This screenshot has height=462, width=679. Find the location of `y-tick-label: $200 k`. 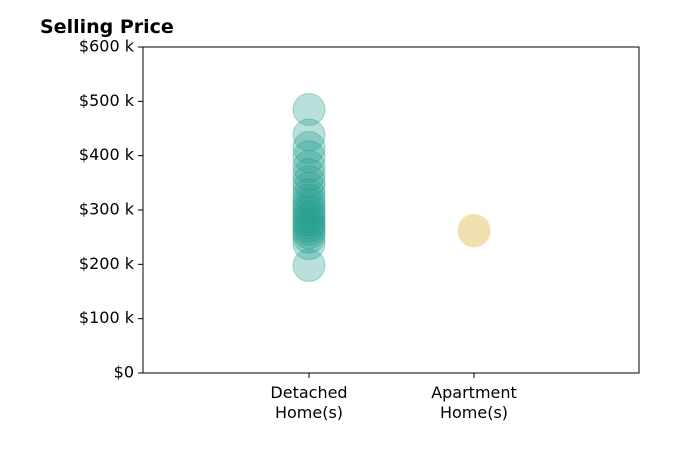

y-tick-label: $200 k is located at coordinates (107, 263).